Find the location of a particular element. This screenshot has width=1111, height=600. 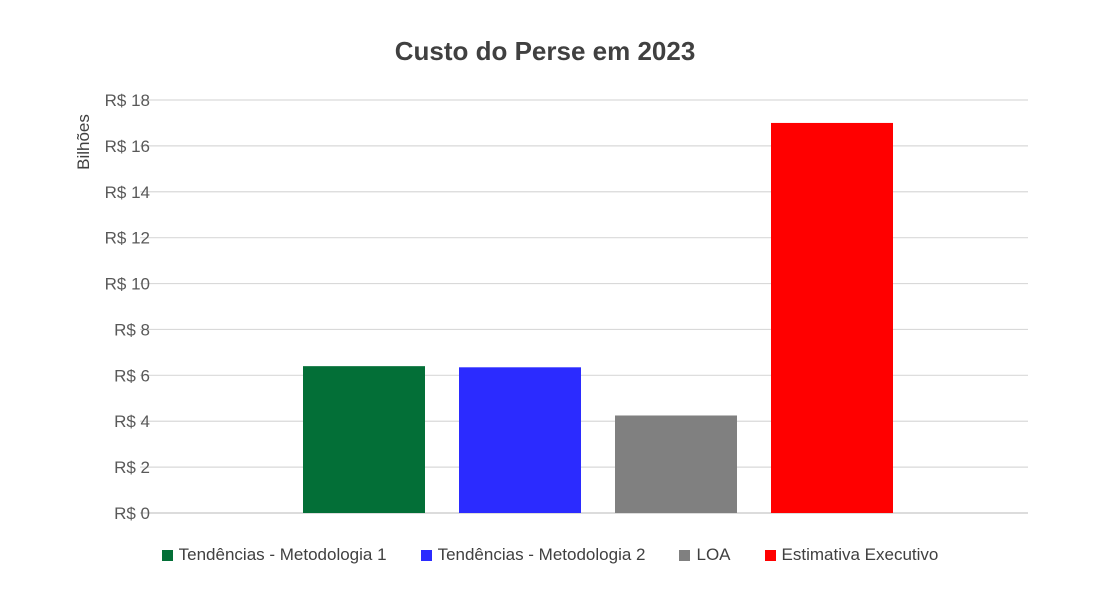

y-tick-label: R$ 12 is located at coordinates (127, 238).